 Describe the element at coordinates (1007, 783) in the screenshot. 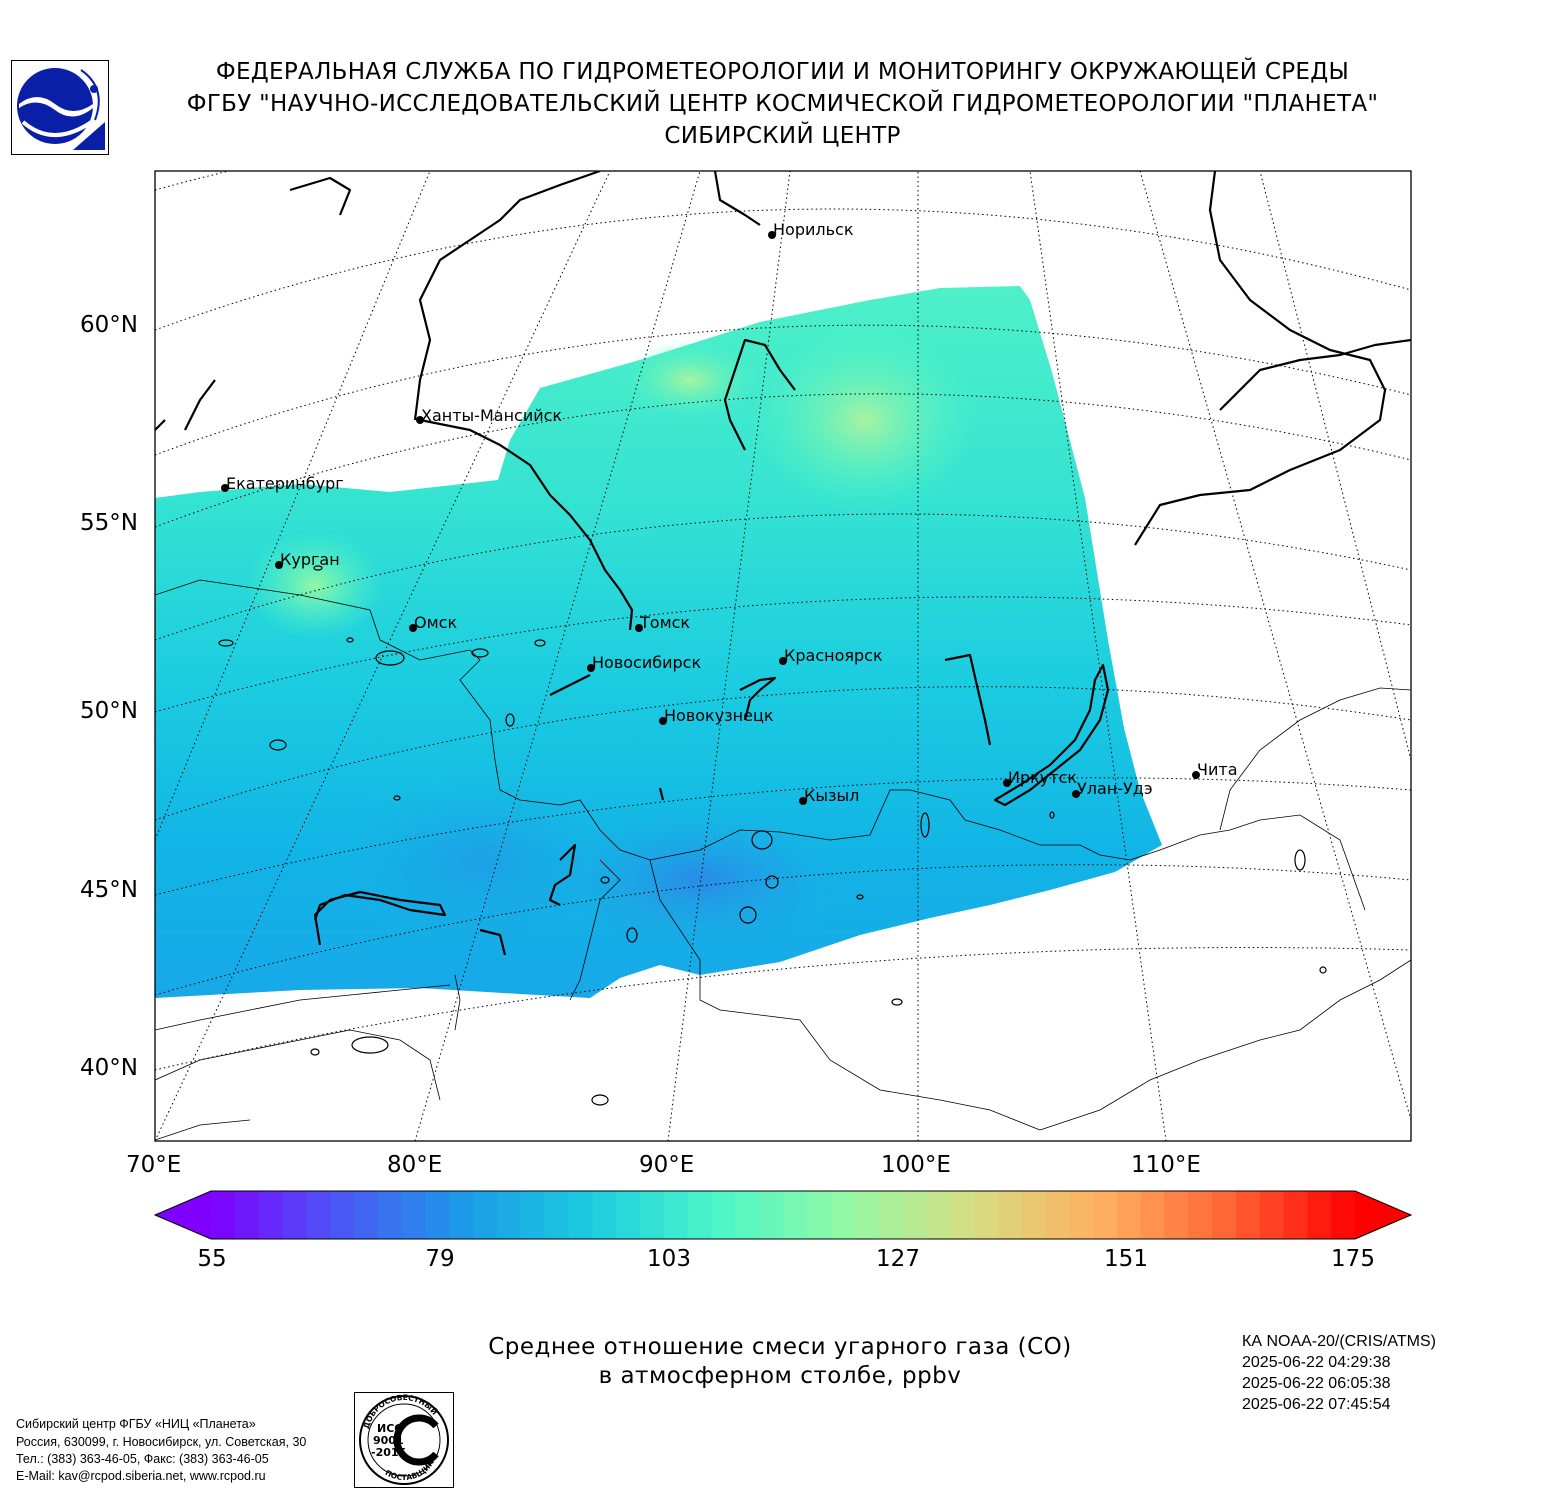

I see `city-dot-irkutsk` at that location.